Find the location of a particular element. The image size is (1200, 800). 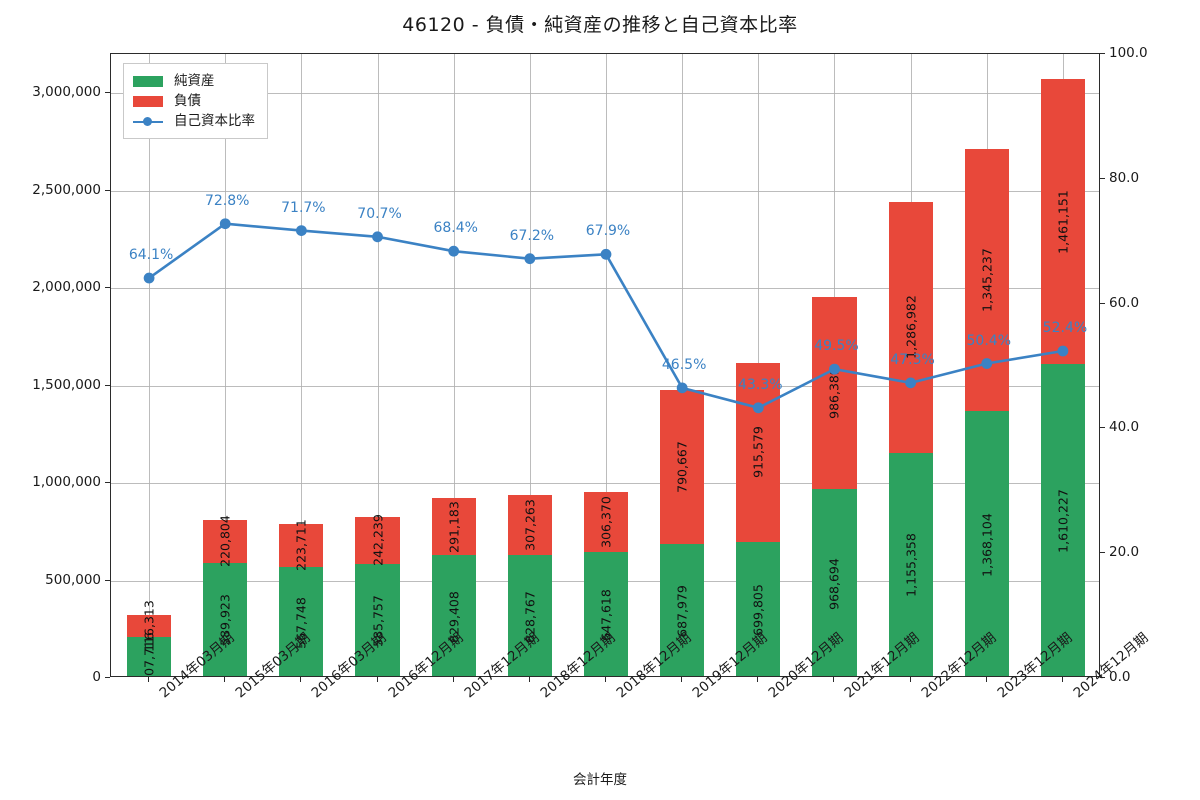

y-axis-tick-left: 0 is located at coordinates (96, 677).